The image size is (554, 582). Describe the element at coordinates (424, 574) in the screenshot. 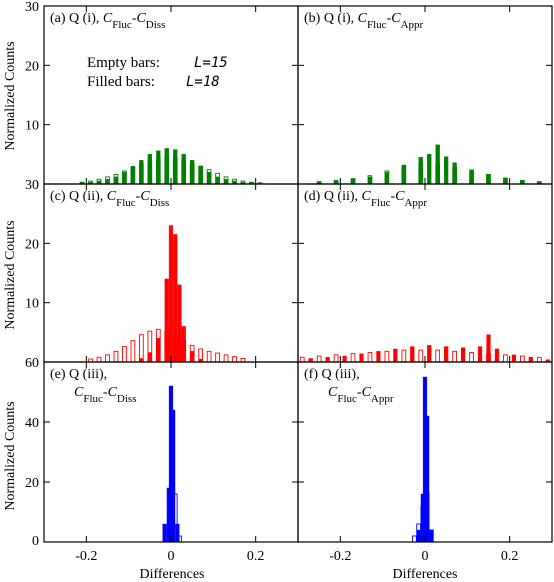

I see `x-axis-title-right: Differences` at that location.